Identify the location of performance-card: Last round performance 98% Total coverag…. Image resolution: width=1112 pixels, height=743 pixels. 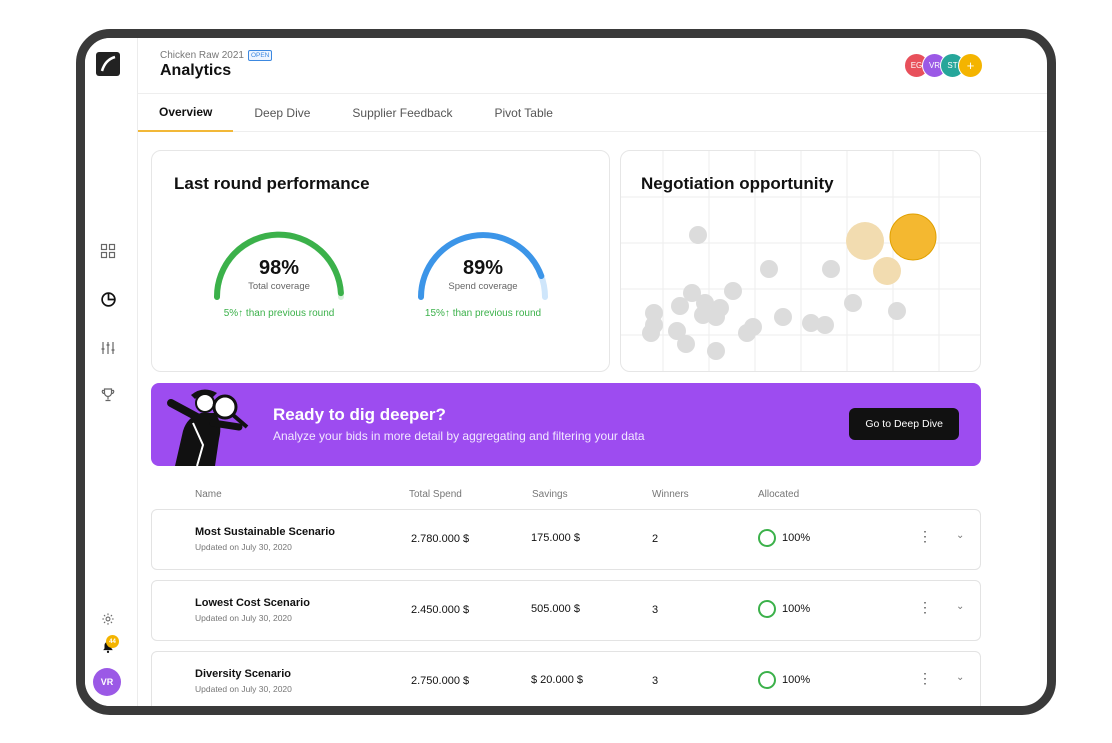
(380, 261).